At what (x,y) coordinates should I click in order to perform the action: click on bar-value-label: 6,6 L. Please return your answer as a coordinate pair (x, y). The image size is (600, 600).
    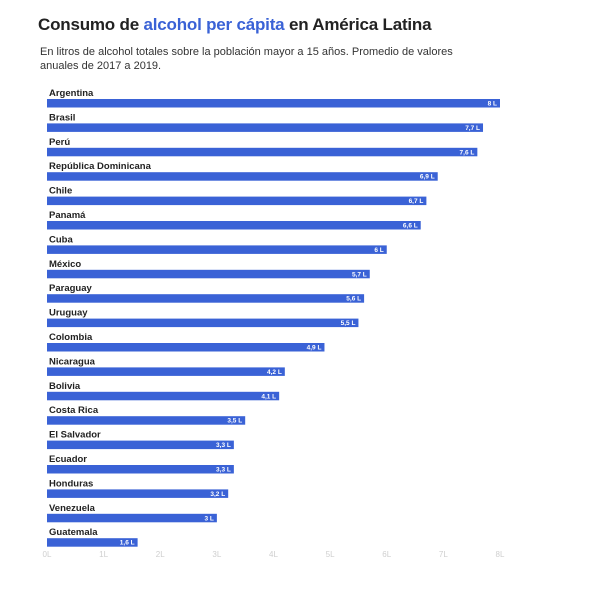
    Looking at the image, I should click on (410, 226).